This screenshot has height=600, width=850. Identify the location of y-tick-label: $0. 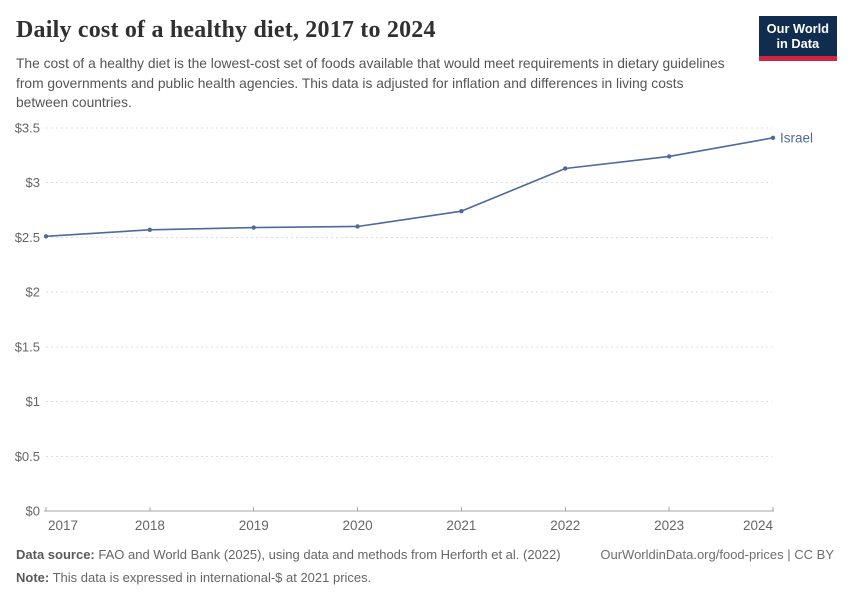
(33, 511).